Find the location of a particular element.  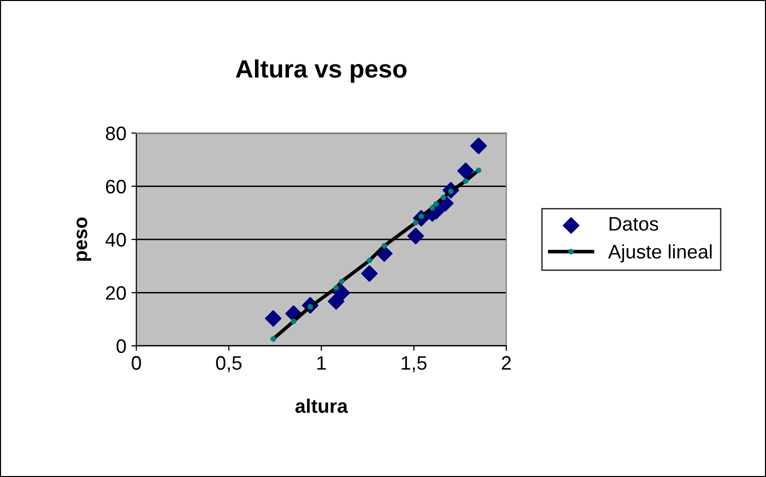

x-tick-label: 1,5 is located at coordinates (414, 364).